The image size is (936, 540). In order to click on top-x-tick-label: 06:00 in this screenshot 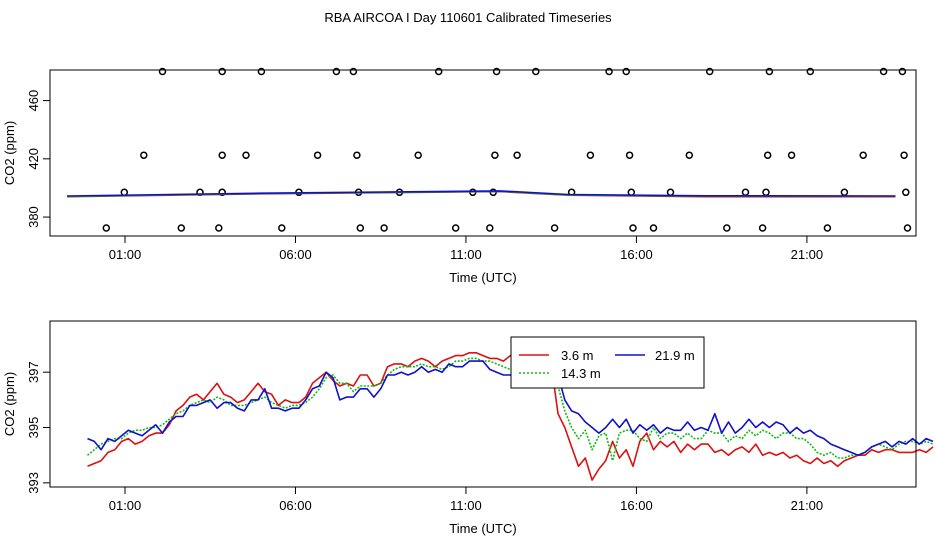, I will do `click(295, 254)`.